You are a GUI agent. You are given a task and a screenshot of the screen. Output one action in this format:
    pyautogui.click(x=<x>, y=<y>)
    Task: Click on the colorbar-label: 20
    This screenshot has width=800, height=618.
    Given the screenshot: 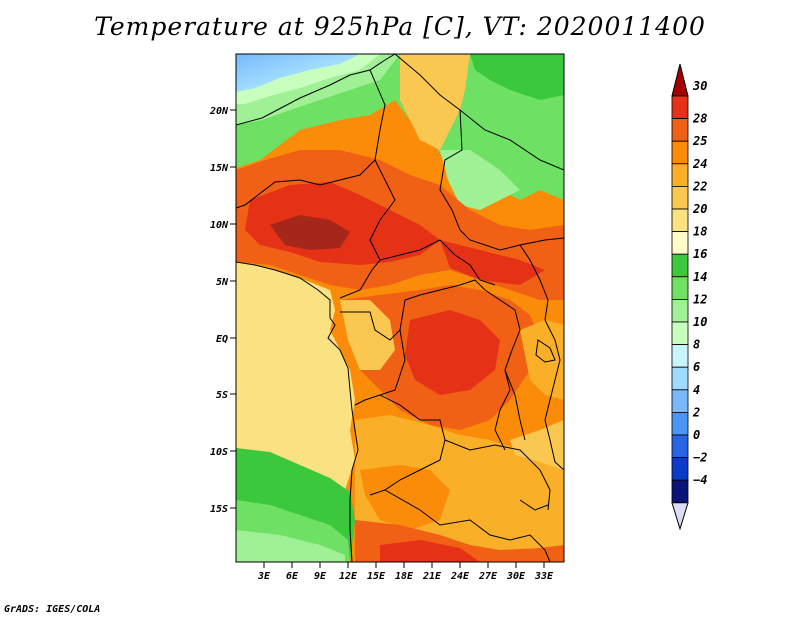 What is the action you would take?
    pyautogui.click(x=699, y=209)
    